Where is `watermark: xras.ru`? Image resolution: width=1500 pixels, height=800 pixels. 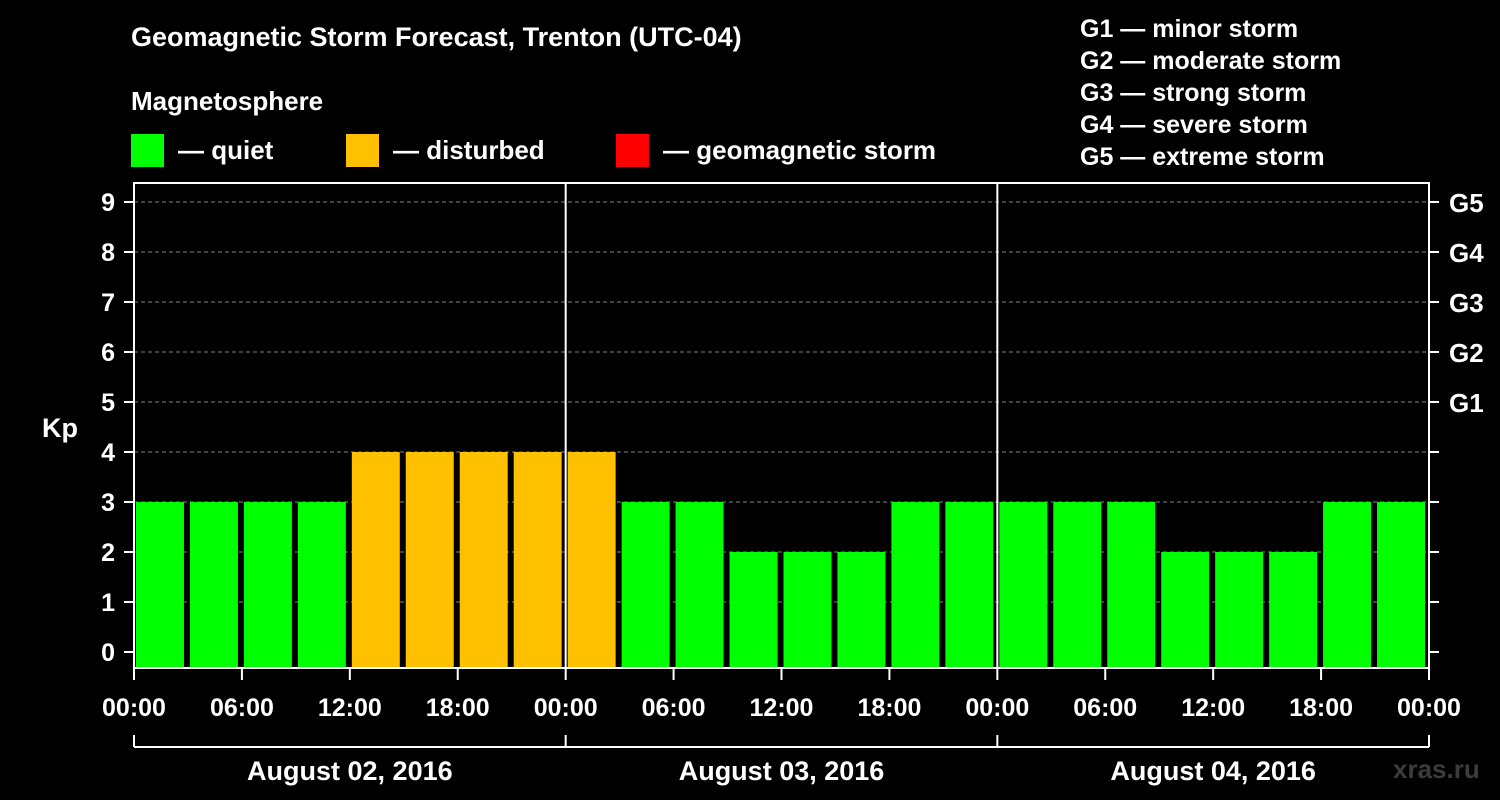 watermark: xras.ru is located at coordinates (1436, 769).